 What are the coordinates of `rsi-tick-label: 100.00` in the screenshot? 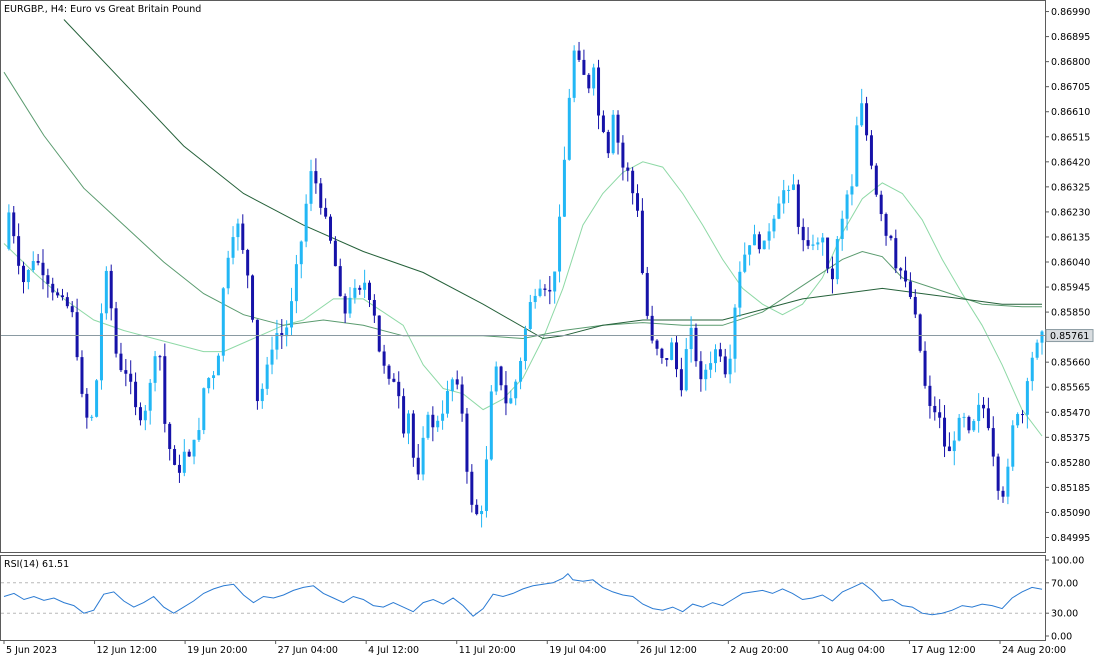 It's located at (1067, 561).